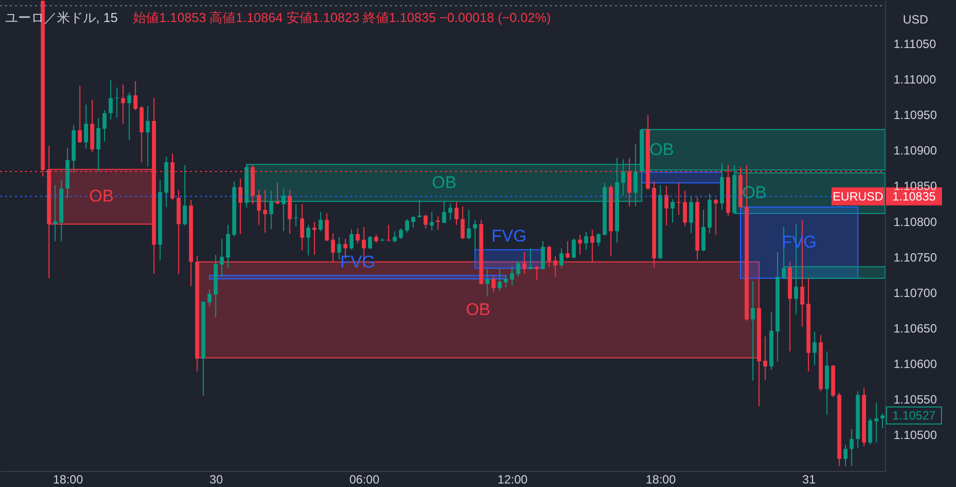  Describe the element at coordinates (916, 257) in the screenshot. I see `y-tick-label: 1.10750` at that location.